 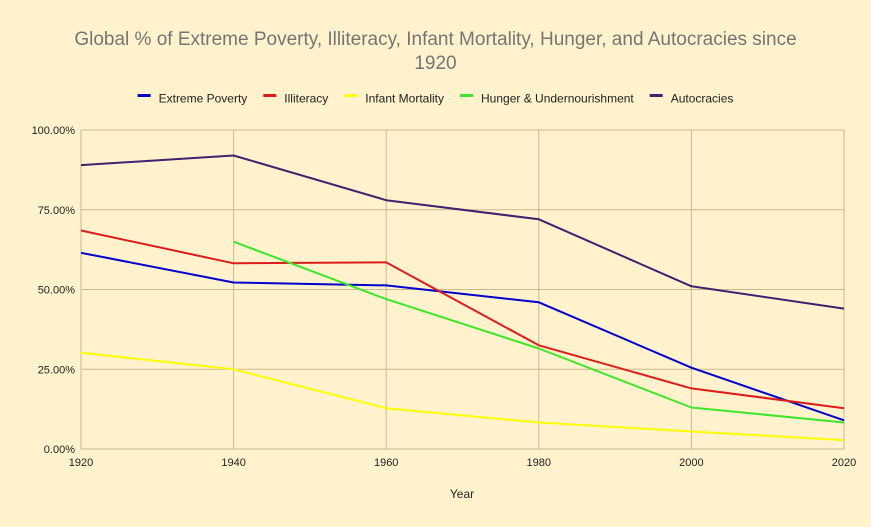 I want to click on x-tick-label: 1940, so click(x=233, y=463).